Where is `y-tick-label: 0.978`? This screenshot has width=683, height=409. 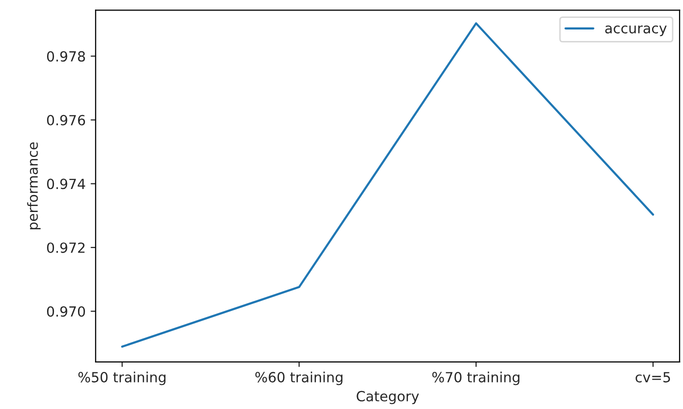 y-tick-label: 0.978 is located at coordinates (66, 56).